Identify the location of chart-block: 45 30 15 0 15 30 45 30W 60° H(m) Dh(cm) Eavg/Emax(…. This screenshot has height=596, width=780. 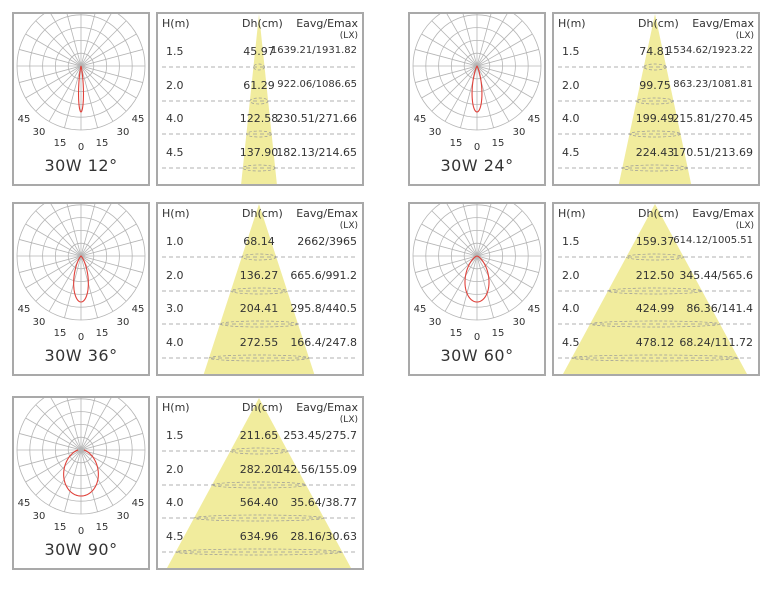
(584, 289).